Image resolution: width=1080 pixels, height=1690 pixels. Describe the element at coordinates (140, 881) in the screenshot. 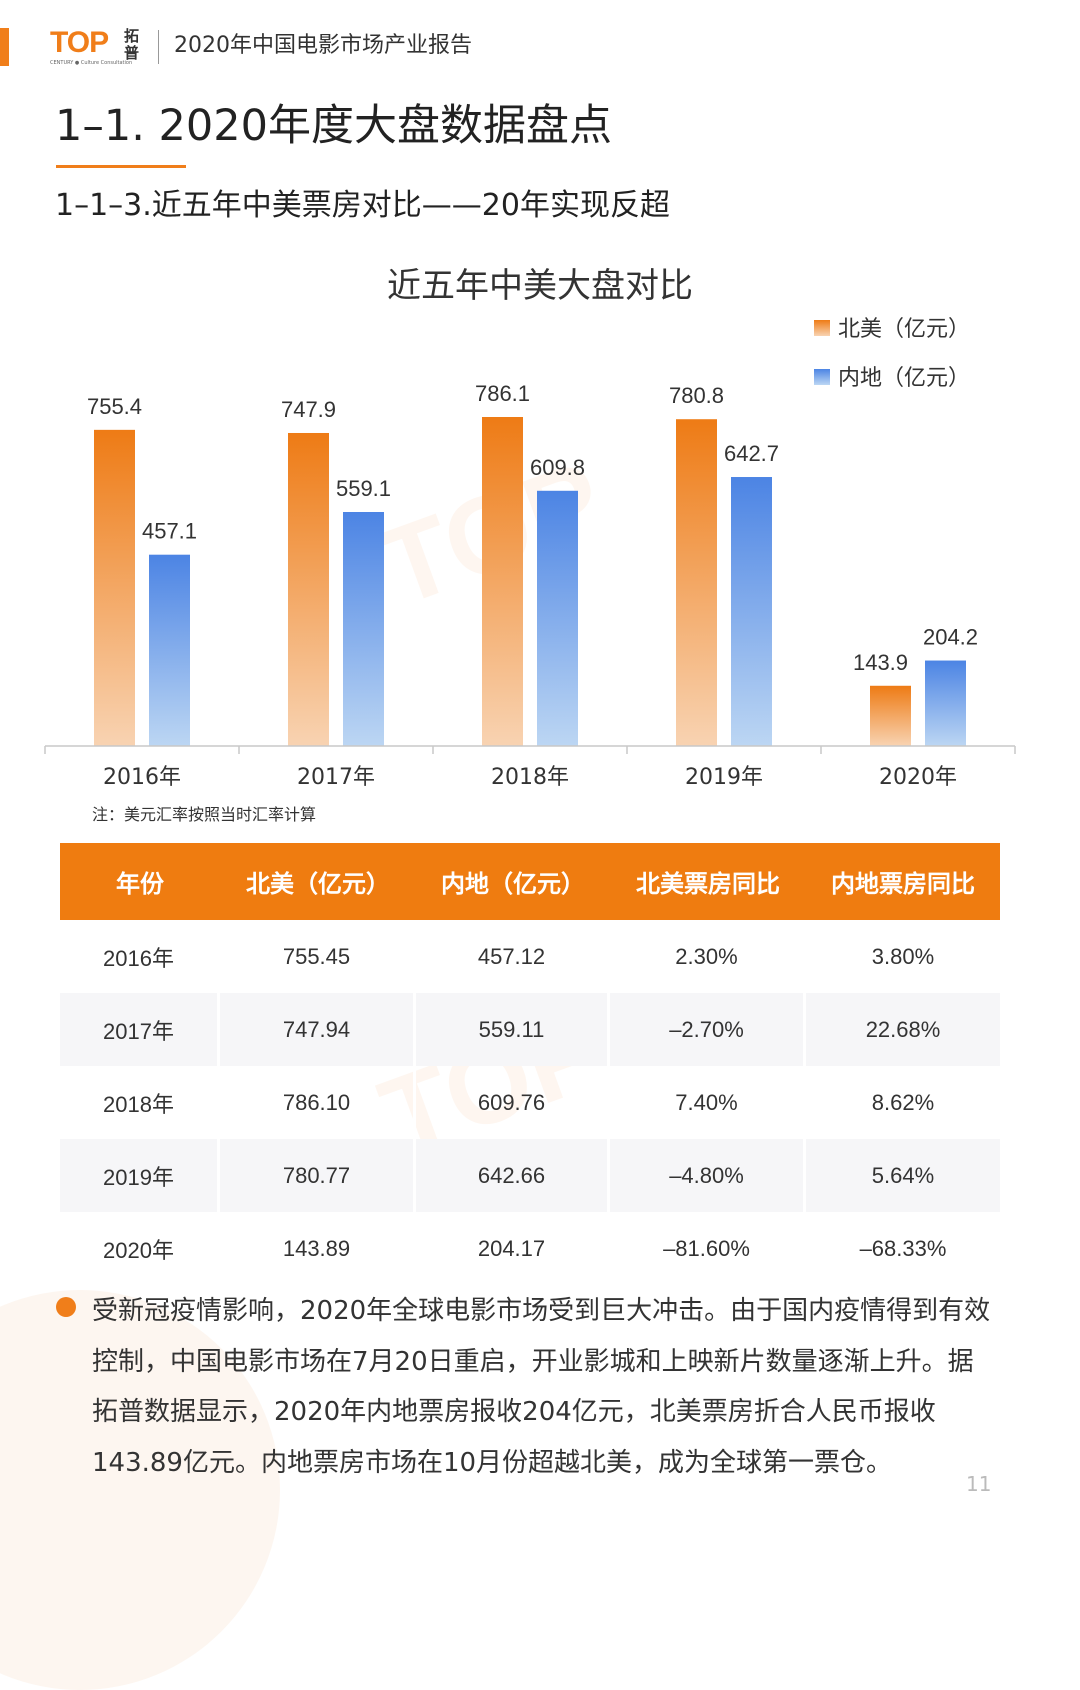

I see `header-year: 年份` at that location.